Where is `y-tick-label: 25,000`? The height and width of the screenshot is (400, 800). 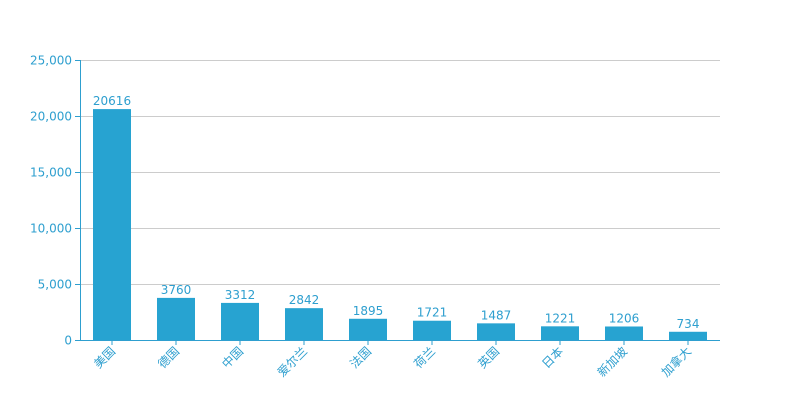 y-tick-label: 25,000 is located at coordinates (51, 61).